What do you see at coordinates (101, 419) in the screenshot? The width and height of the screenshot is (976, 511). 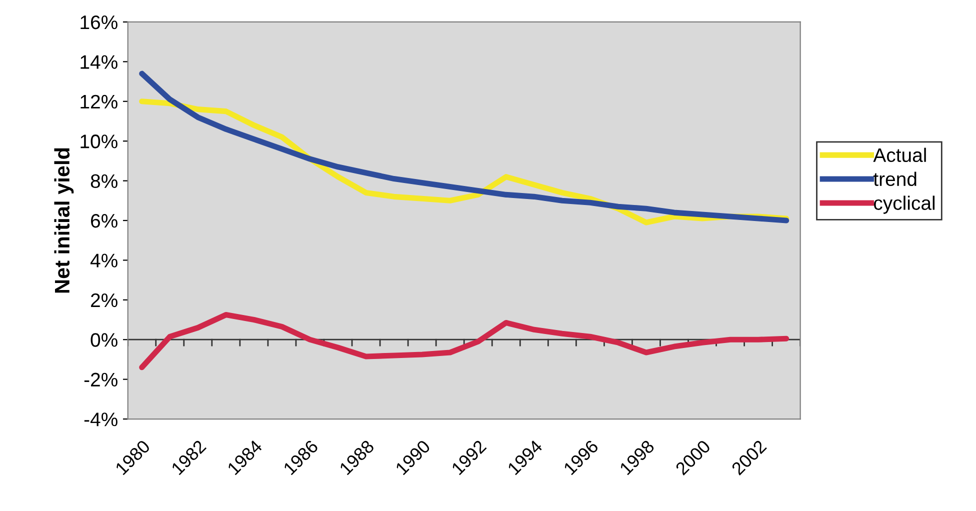 I see `y-tick-label: -4%` at bounding box center [101, 419].